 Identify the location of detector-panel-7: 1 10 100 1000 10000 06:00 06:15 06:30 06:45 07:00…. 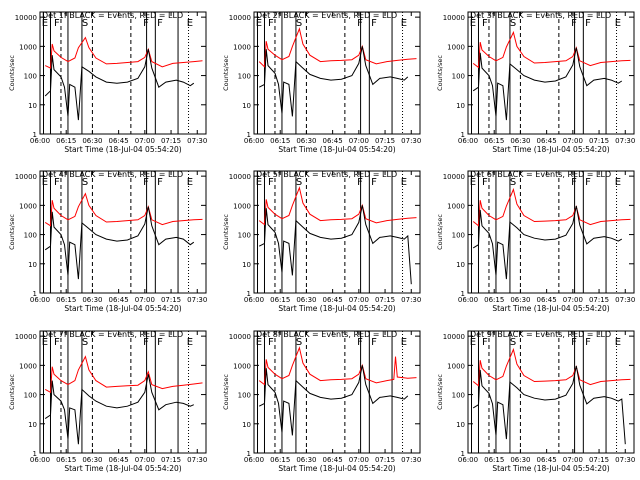
(107, 401).